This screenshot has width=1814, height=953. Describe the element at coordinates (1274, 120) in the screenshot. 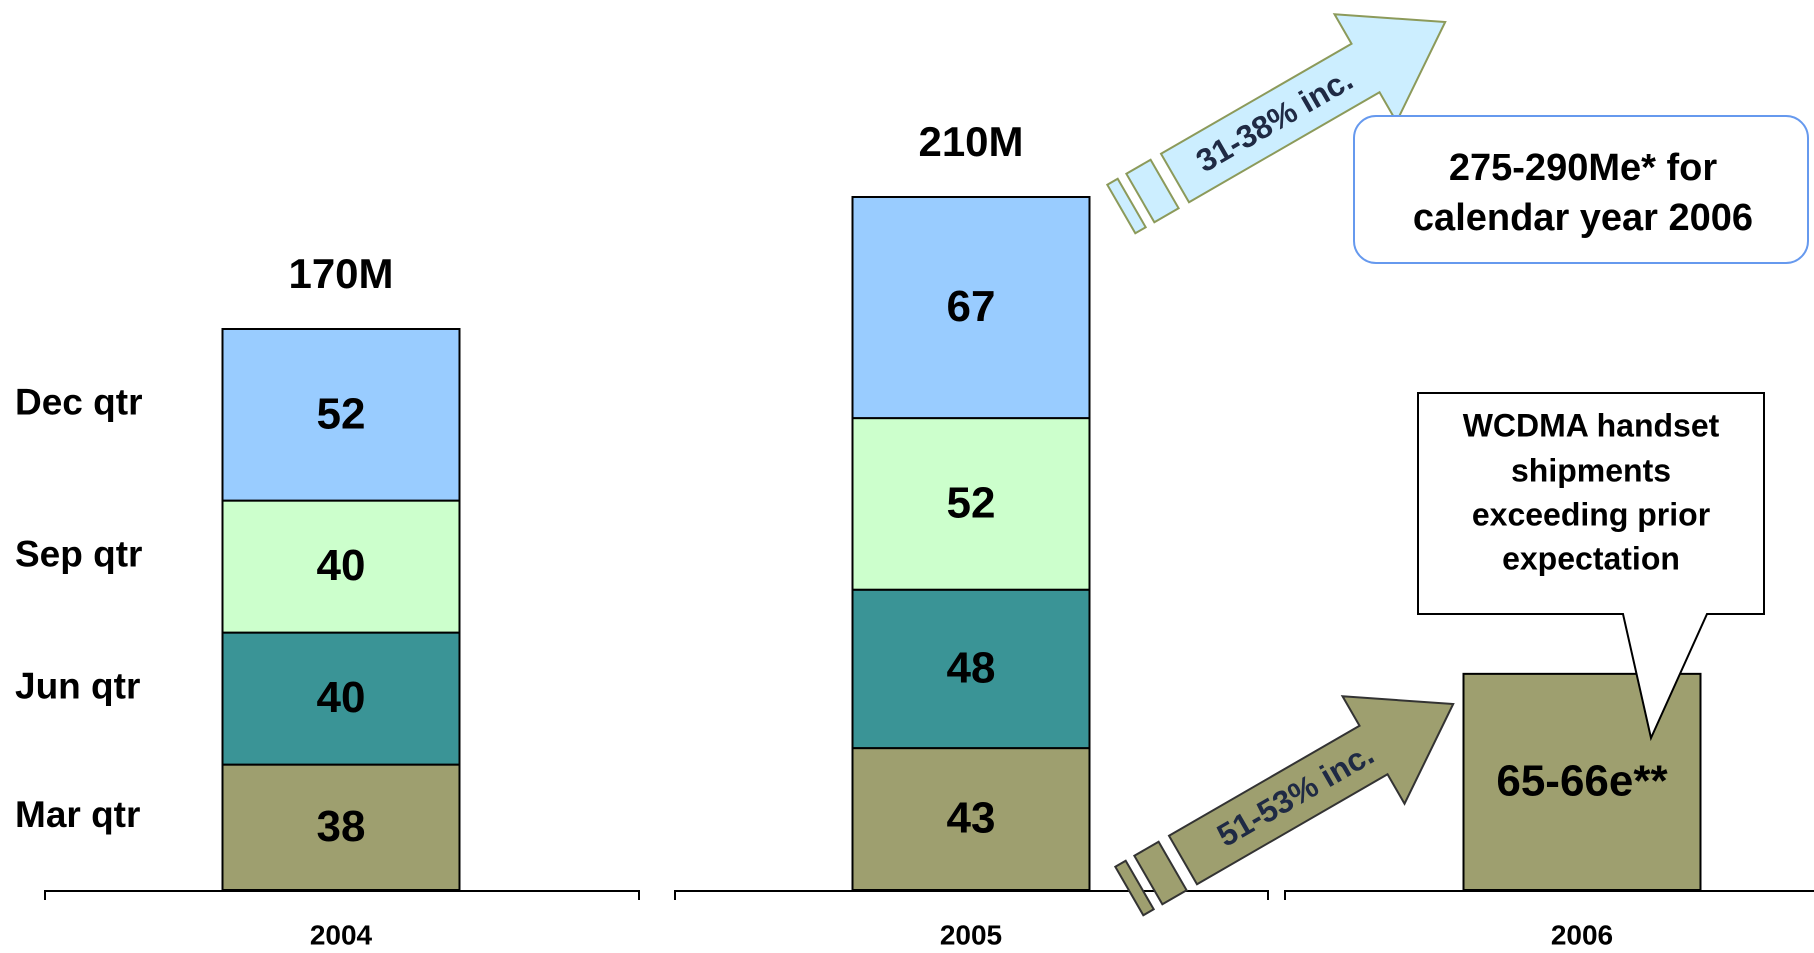

I see `arrow-label: 31-38% inc.` at that location.